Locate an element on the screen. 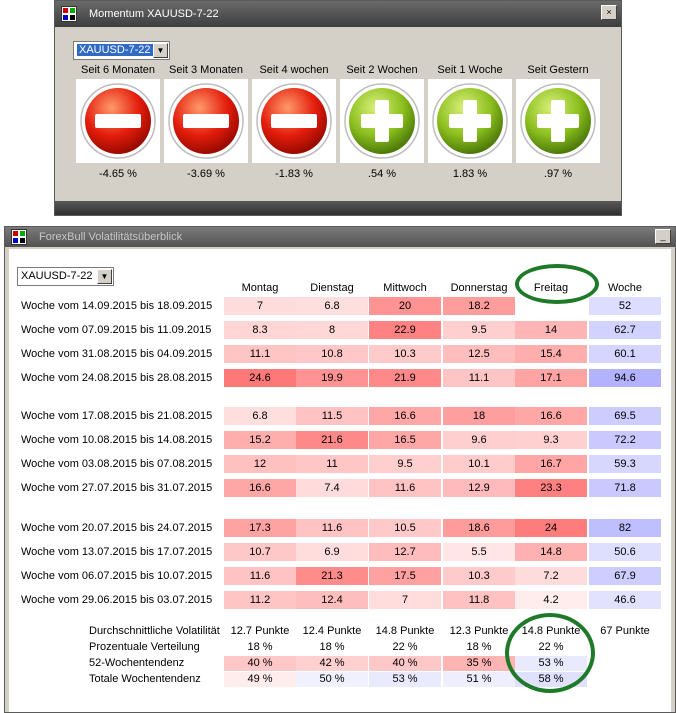  table-cell: 7.4 is located at coordinates (332, 488).